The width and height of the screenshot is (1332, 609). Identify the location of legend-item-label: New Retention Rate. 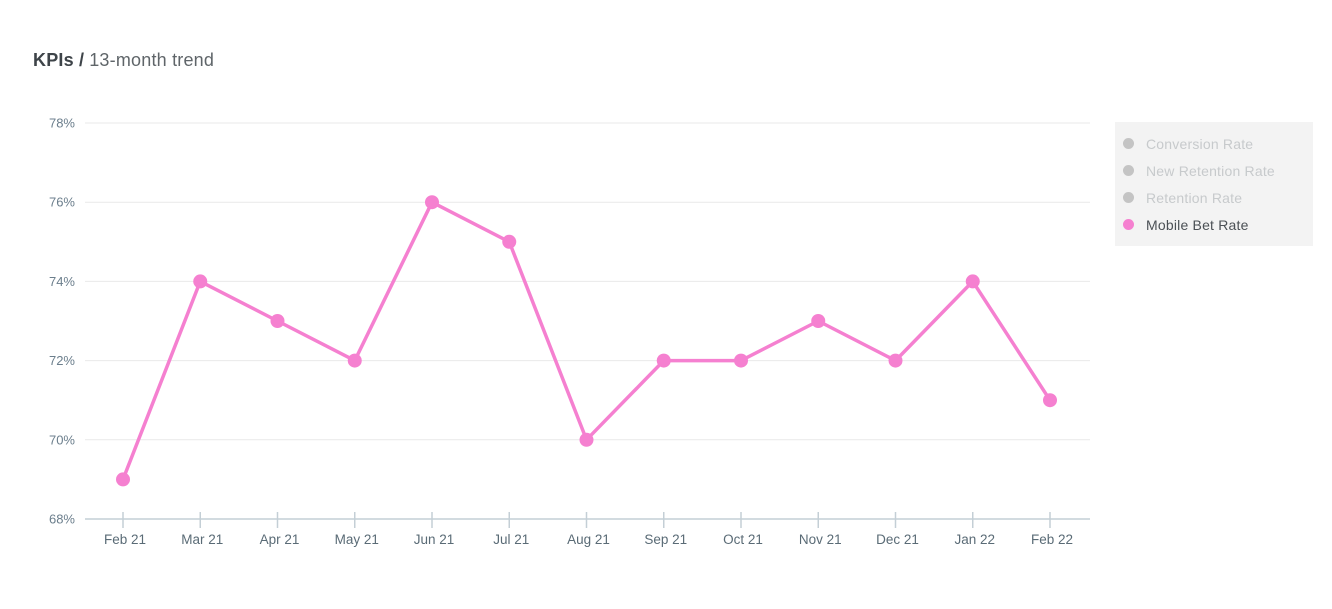
(1210, 170).